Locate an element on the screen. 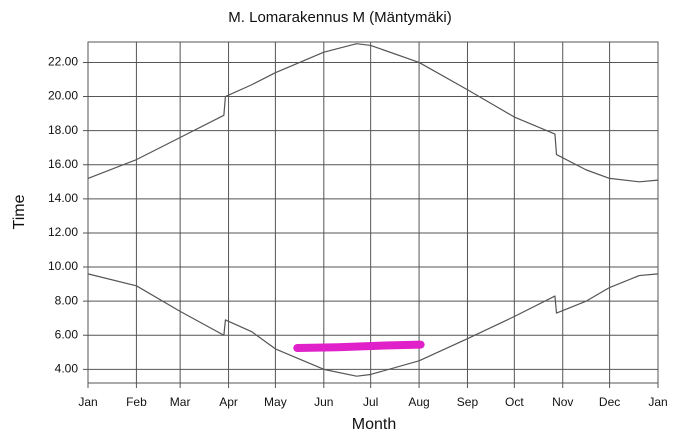 The height and width of the screenshot is (439, 677). y-tick-label: 4.00 is located at coordinates (67, 369).